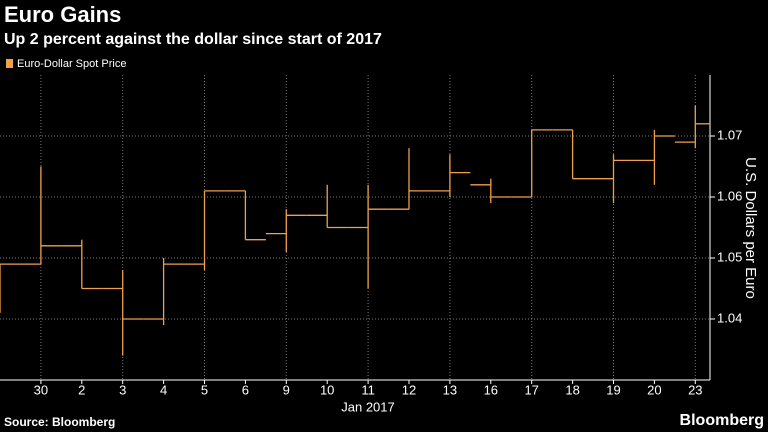  I want to click on y-tick-label: 1.06, so click(729, 195).